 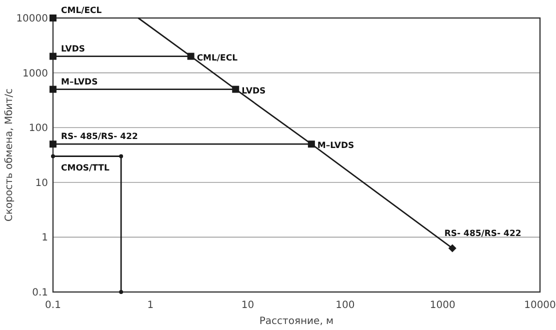 I want to click on x-tick-label: 0.1, so click(x=53, y=305).